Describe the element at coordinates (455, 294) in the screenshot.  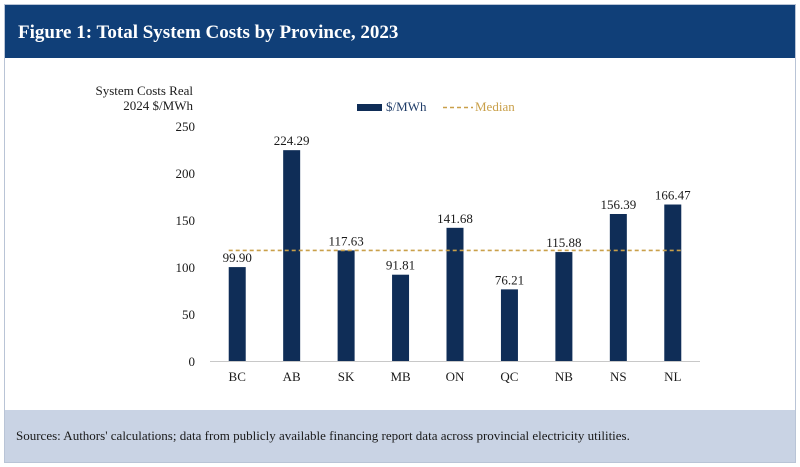
I see `bar-on` at that location.